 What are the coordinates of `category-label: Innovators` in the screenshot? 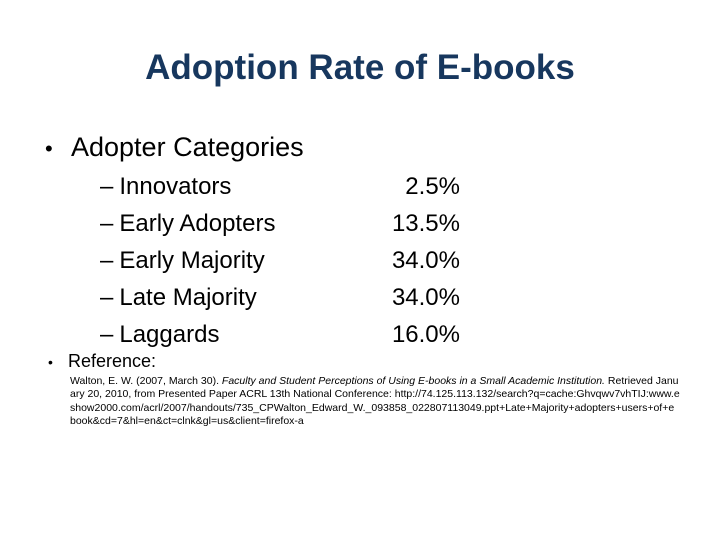 It's located at (175, 186).